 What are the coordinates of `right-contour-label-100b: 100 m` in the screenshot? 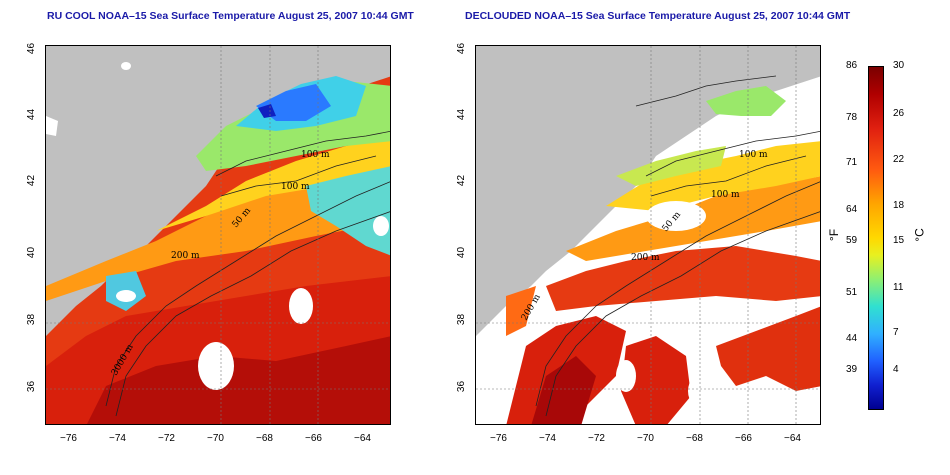 It's located at (725, 195).